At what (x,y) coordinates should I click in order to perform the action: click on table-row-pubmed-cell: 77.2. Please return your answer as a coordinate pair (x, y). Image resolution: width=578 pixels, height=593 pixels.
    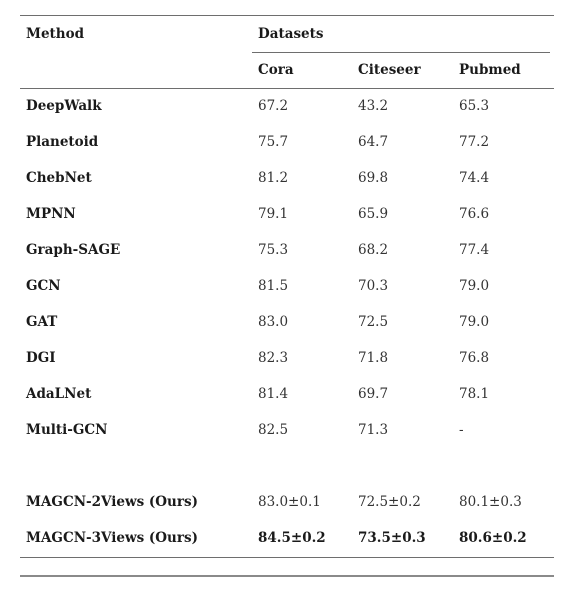
    Looking at the image, I should click on (474, 142).